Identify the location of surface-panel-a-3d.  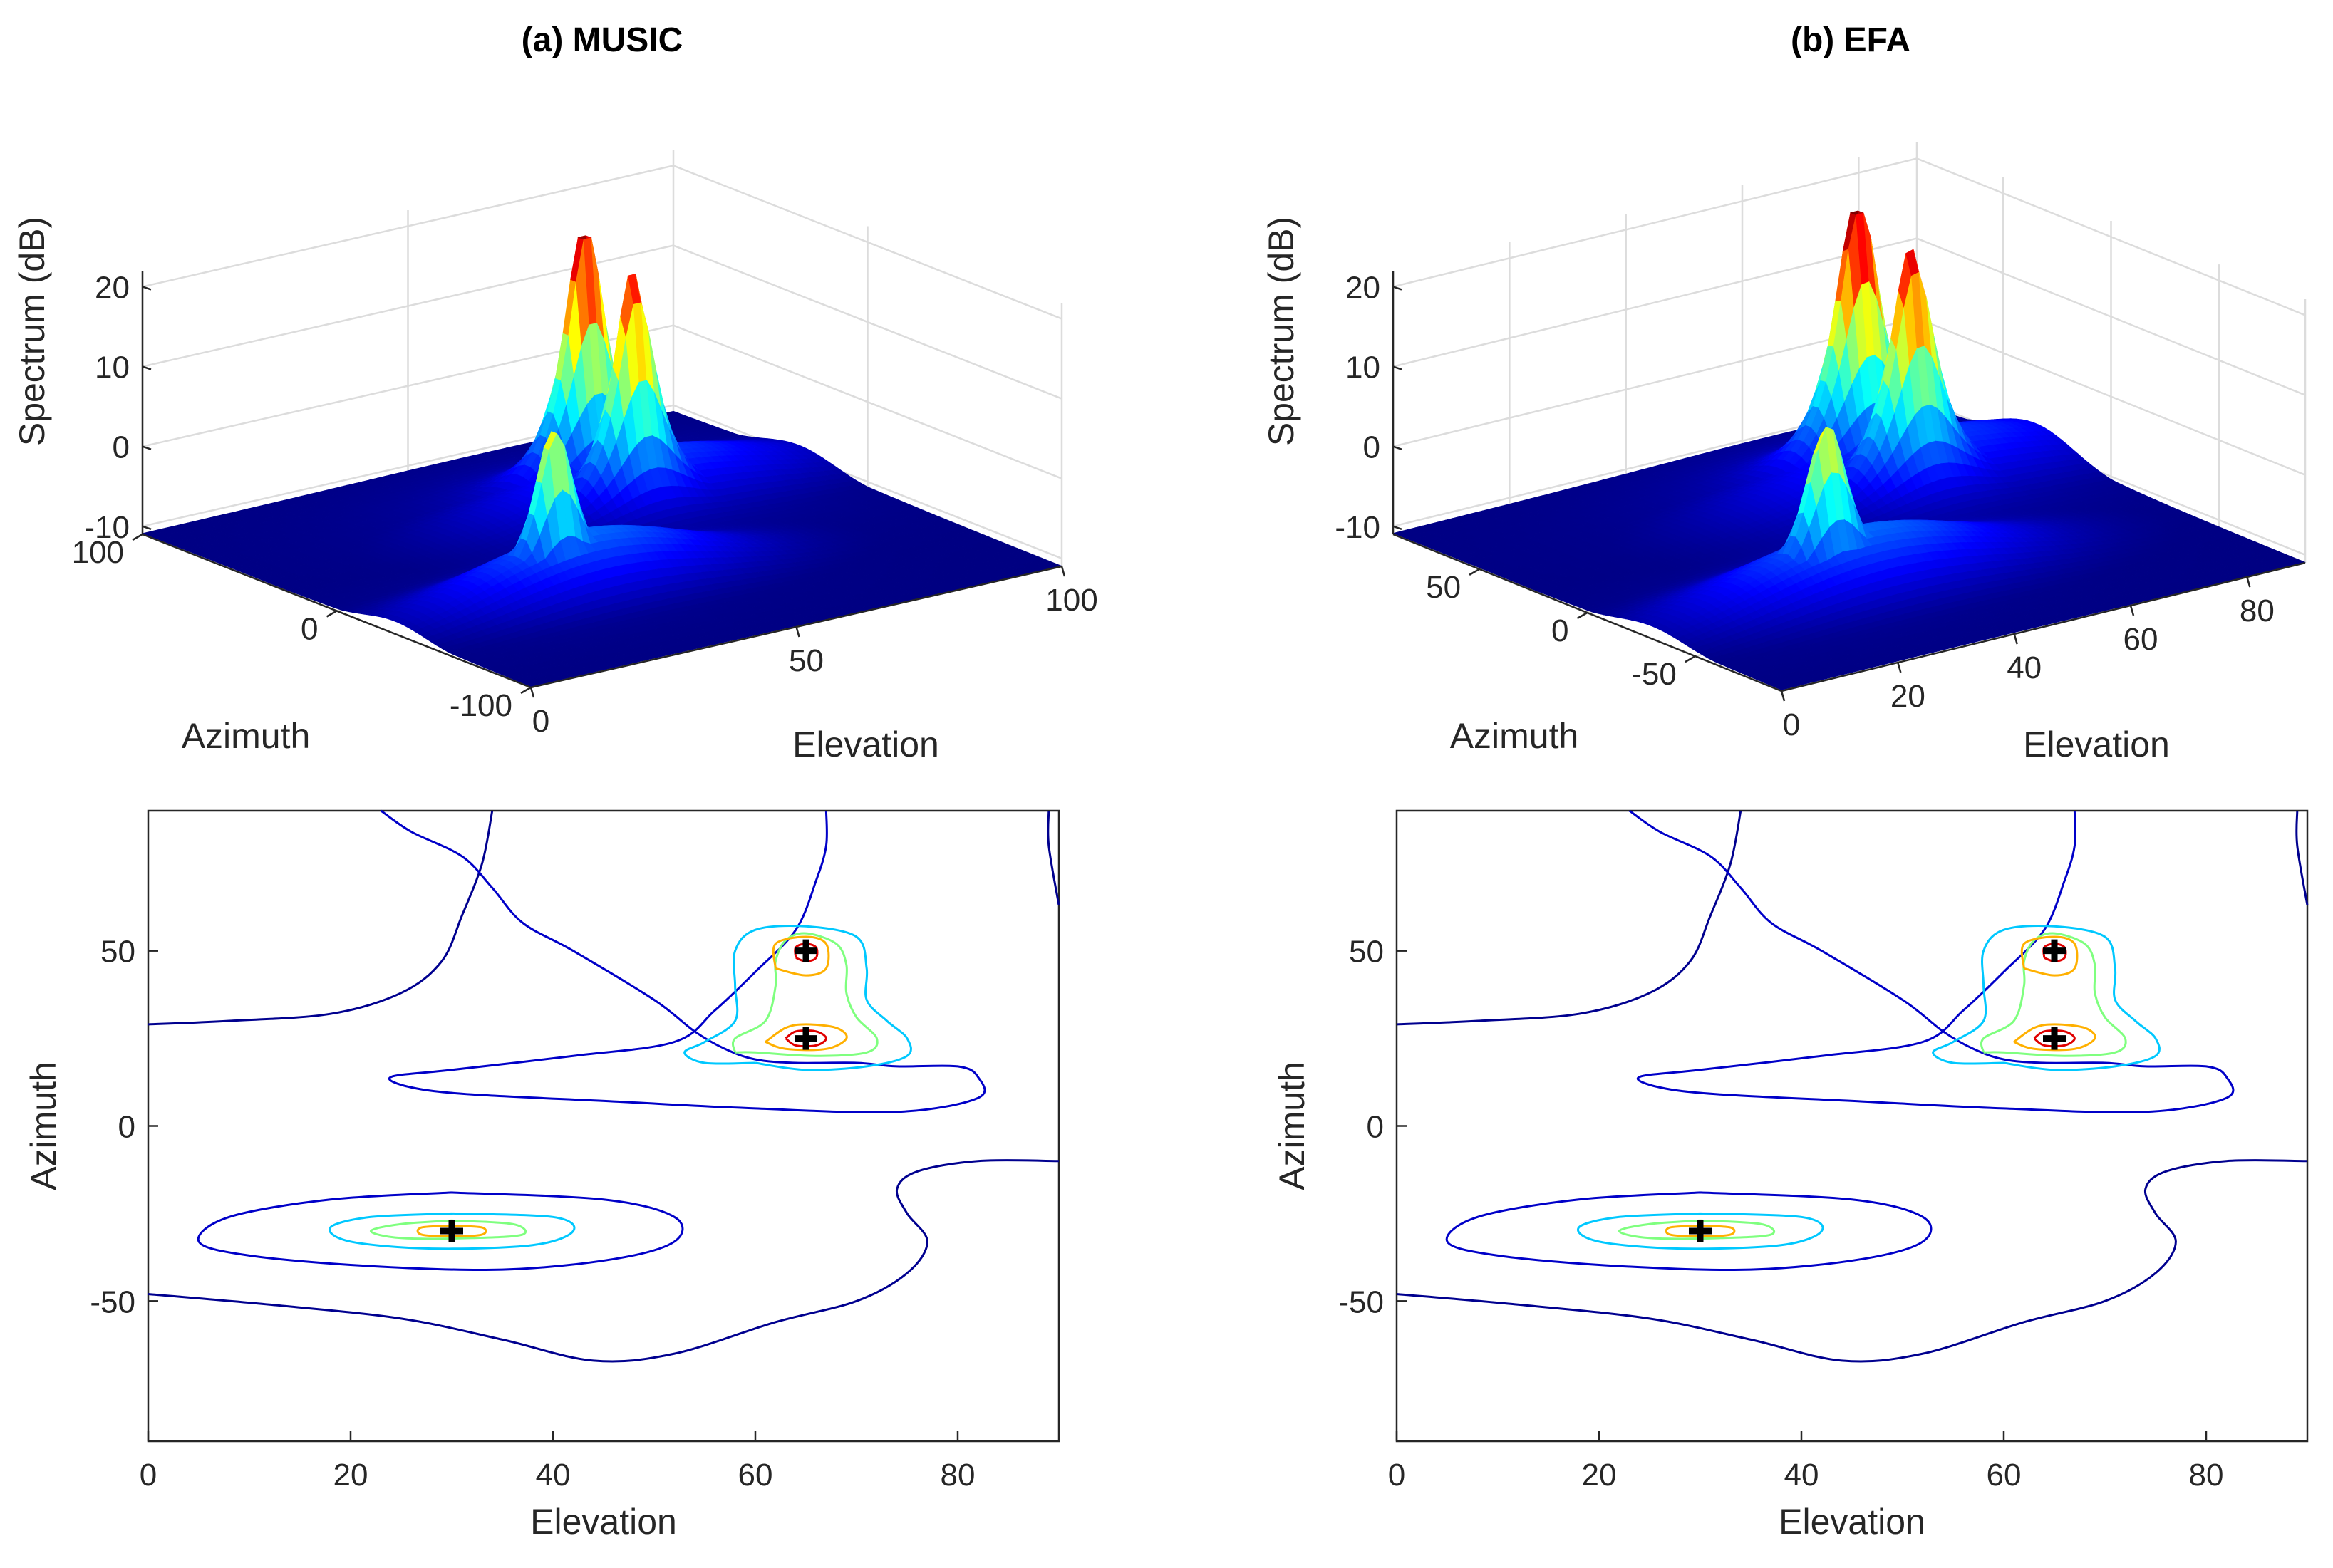
(599, 424).